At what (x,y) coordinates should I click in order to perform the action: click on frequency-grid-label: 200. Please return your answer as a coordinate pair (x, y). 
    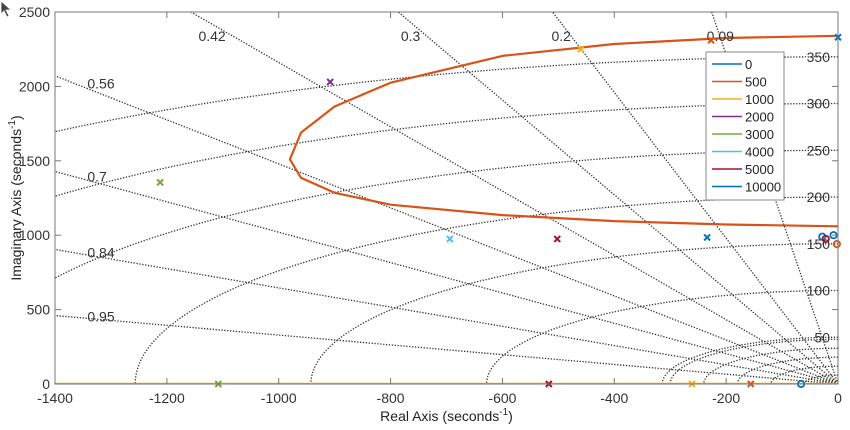
    Looking at the image, I should click on (819, 197).